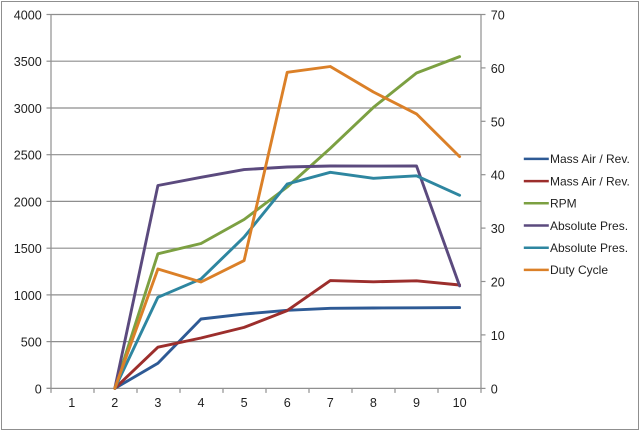  Describe the element at coordinates (28, 203) in the screenshot. I see `svg-text: 2000` at that location.